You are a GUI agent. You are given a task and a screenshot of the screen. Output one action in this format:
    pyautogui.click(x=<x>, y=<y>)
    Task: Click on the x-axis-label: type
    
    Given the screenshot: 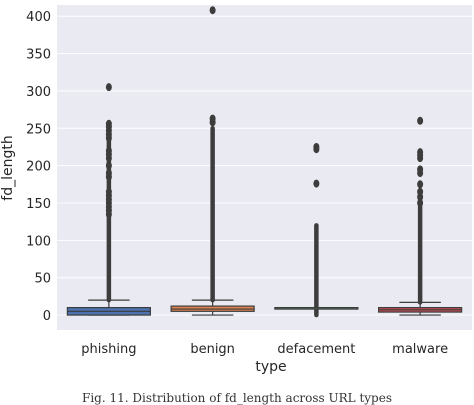 What is the action you would take?
    pyautogui.click(x=270, y=367)
    